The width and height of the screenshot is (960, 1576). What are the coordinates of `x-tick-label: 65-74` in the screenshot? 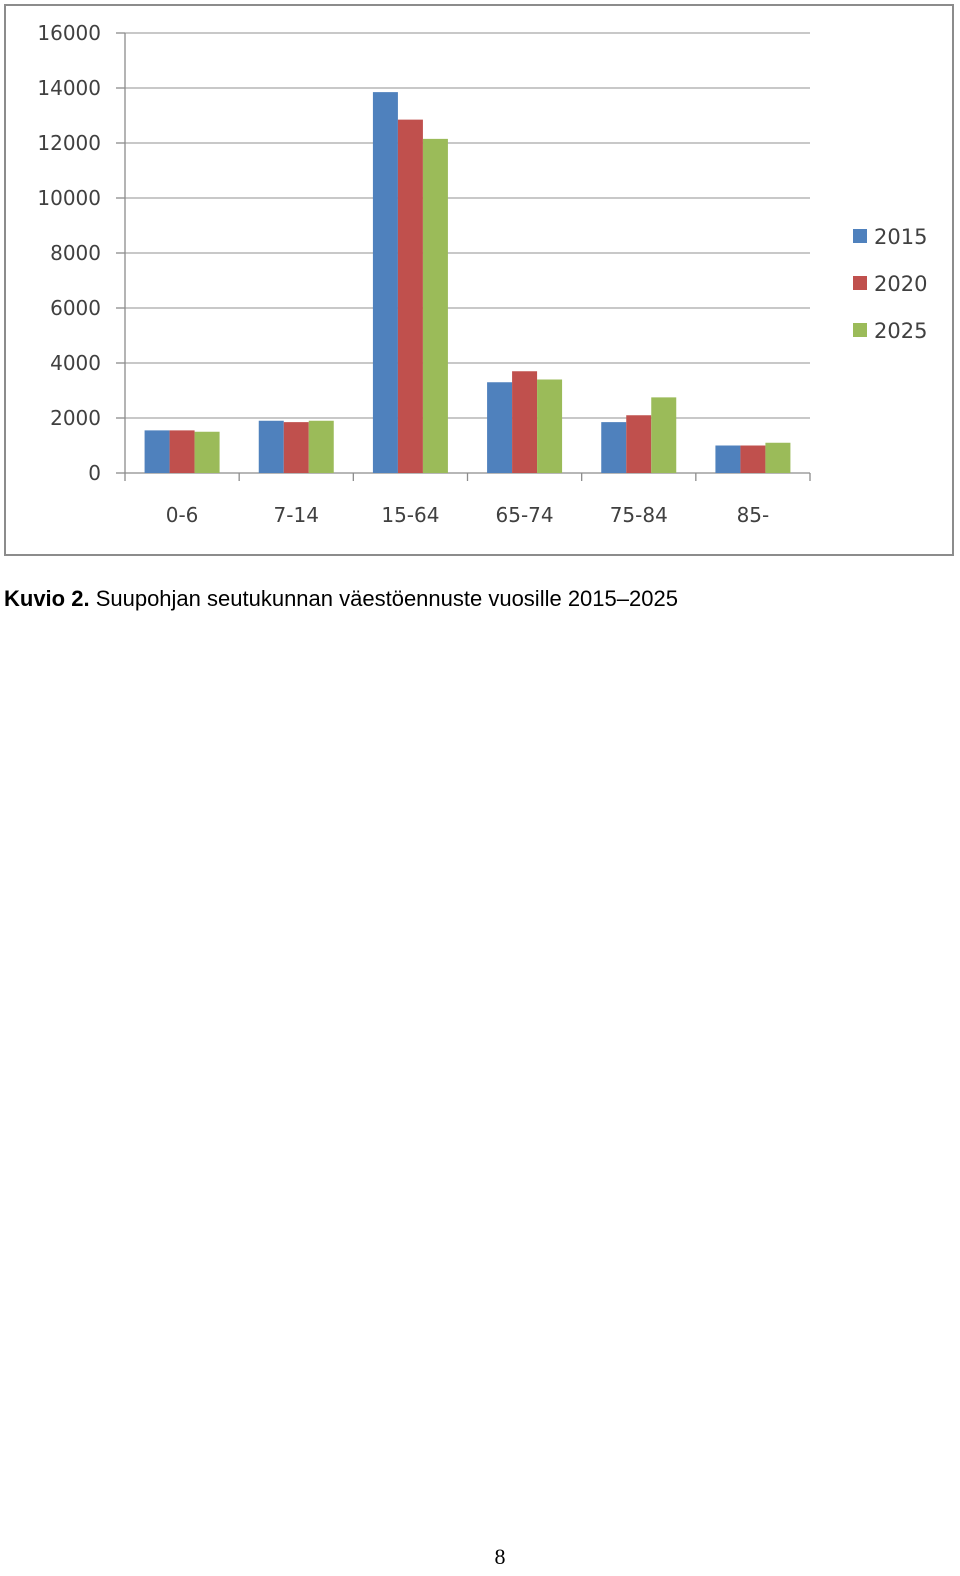 It's located at (525, 515).